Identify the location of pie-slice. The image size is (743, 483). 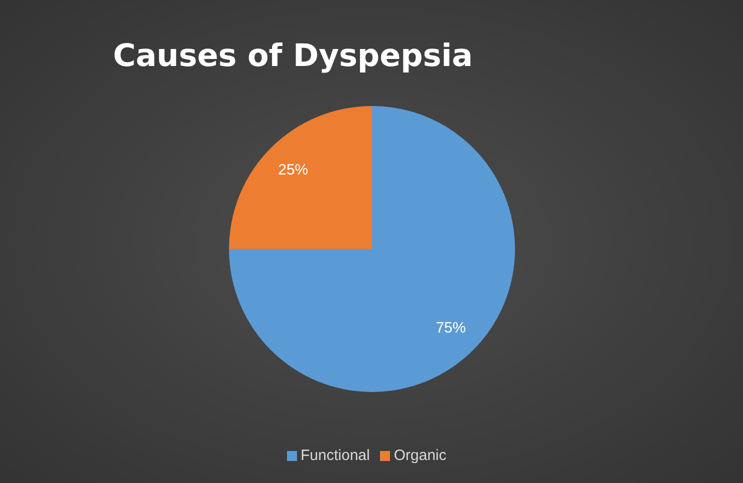
(300, 177).